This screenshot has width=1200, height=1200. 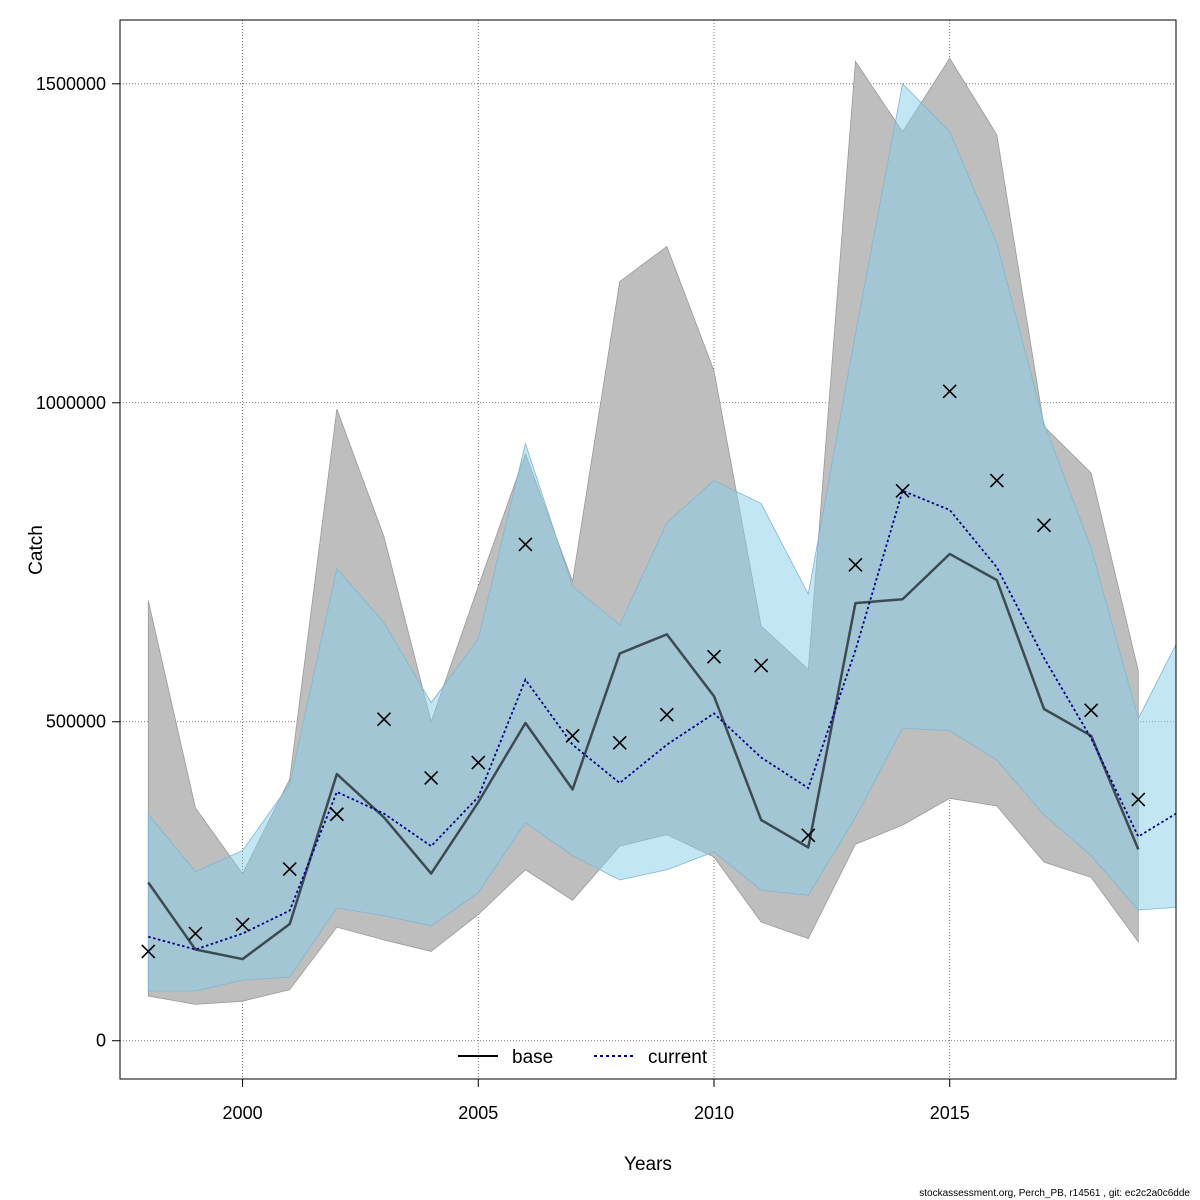 What do you see at coordinates (78, 562) in the screenshot?
I see `y-axis: 0 500000 1000000 1500000` at bounding box center [78, 562].